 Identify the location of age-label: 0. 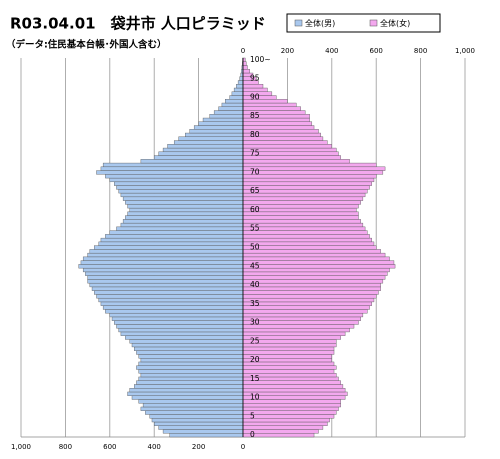
(252, 434).